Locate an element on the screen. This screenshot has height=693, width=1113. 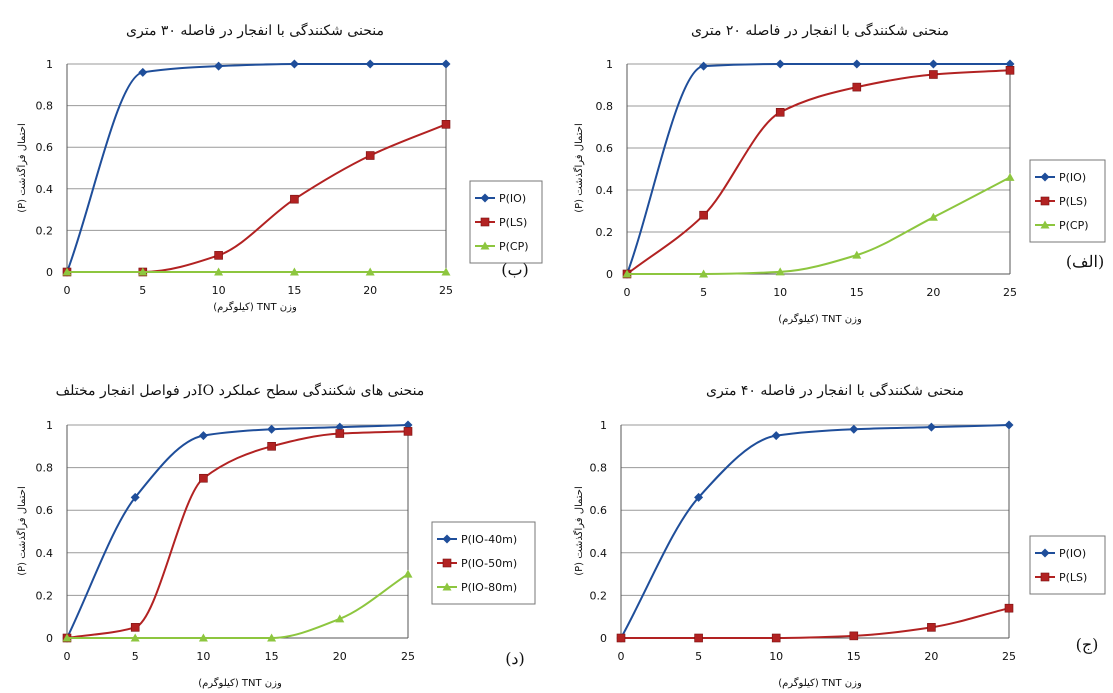
legend-entry: P(IO-40m) is located at coordinates (489, 539).